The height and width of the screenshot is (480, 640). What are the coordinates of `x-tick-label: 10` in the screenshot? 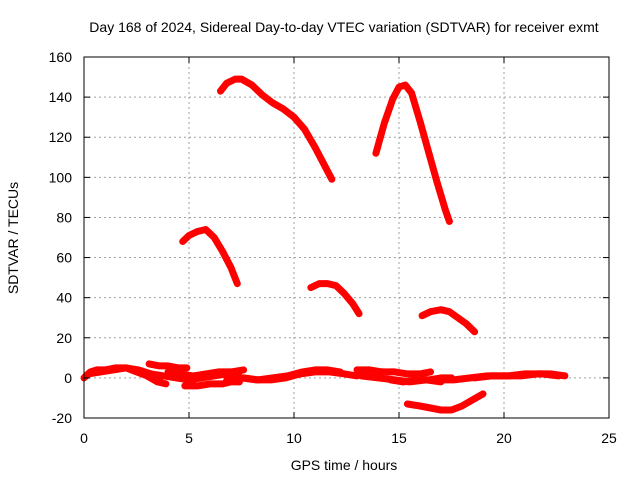 It's located at (294, 438).